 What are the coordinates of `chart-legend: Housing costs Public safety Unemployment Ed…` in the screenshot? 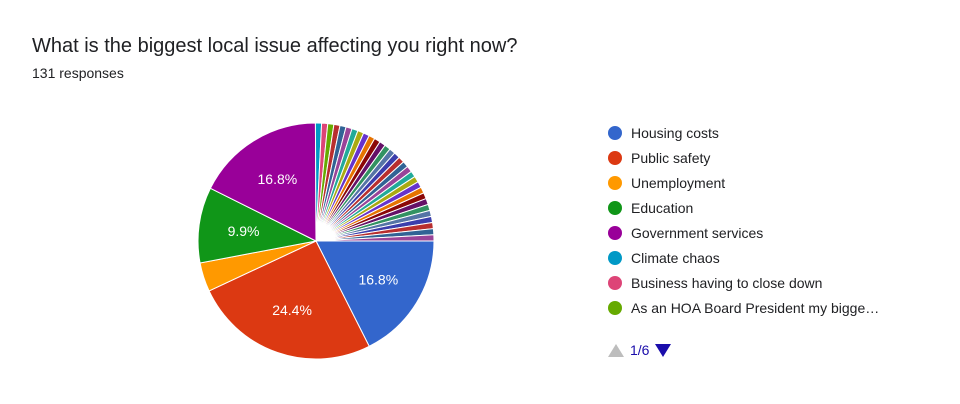 It's located at (743, 220).